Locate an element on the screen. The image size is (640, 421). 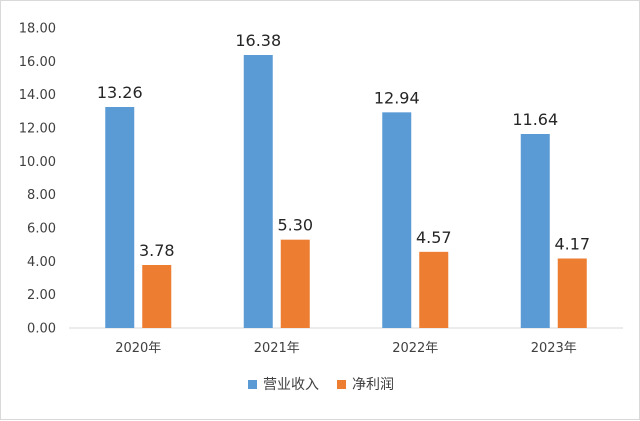
legend: 营业收入 净利润 is located at coordinates (320, 384).